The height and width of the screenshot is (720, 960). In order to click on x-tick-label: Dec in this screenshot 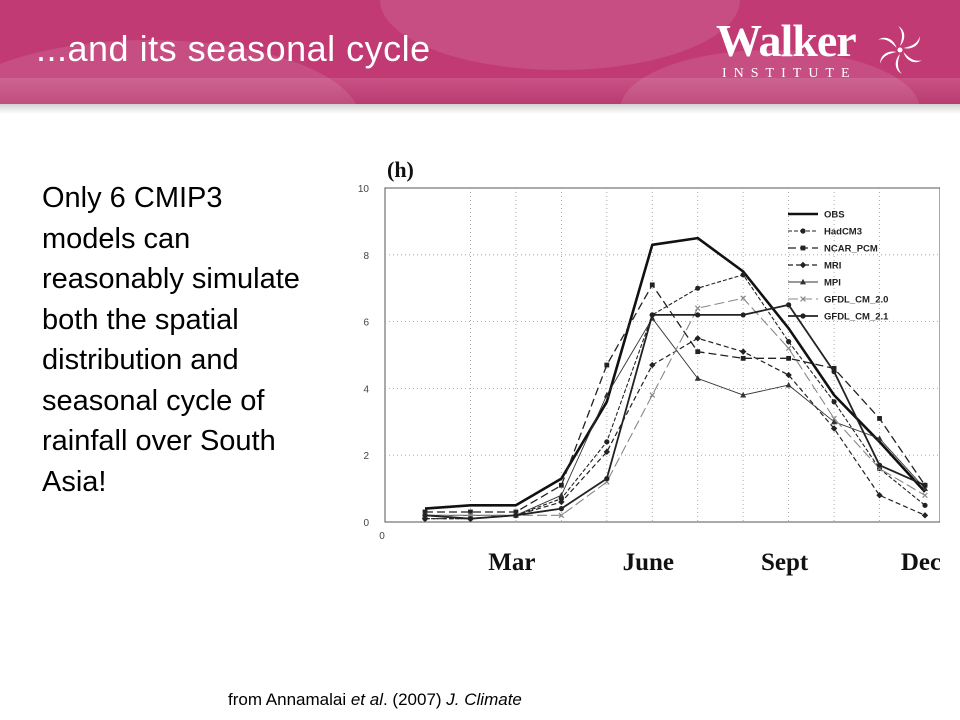, I will do `click(920, 562)`.